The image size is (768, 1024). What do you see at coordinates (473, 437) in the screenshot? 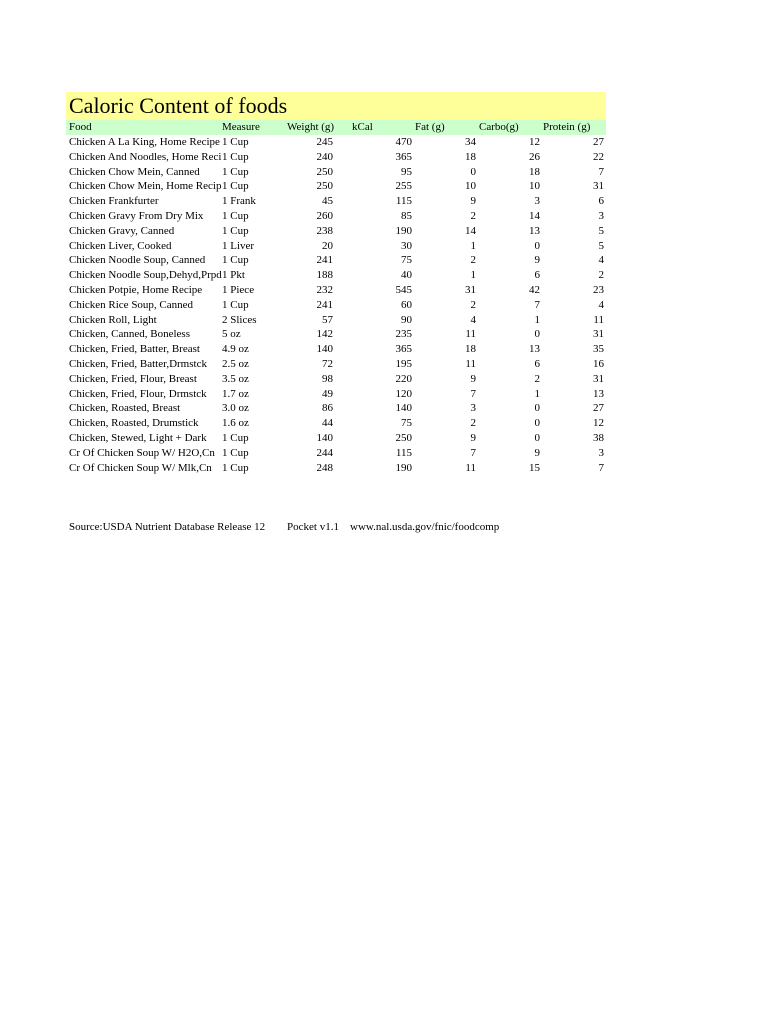
I see `cell-fat: 9` at bounding box center [473, 437].